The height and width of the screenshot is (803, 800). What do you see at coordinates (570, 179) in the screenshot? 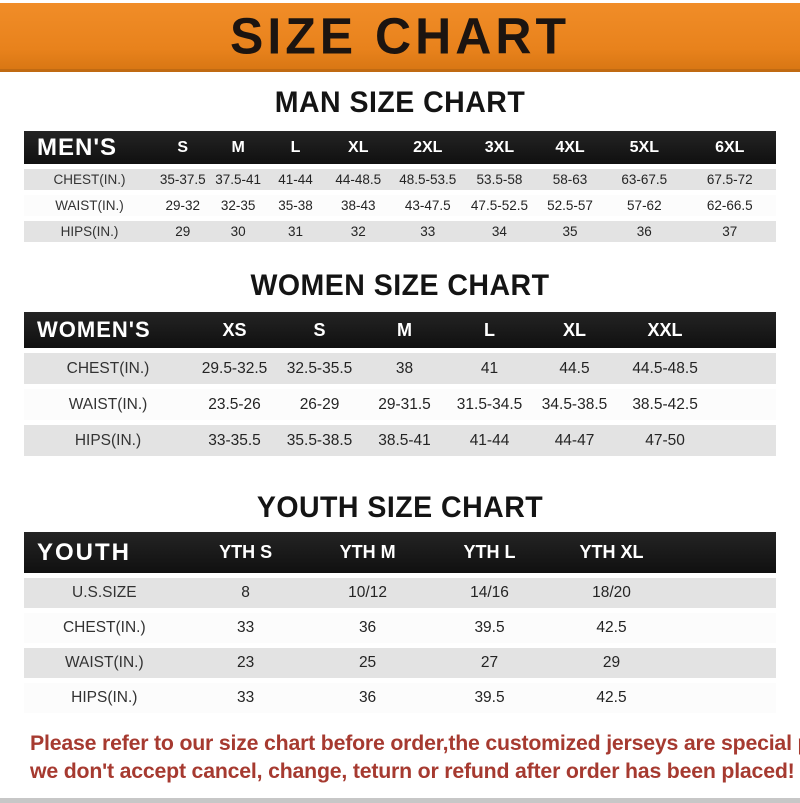
I see `measurement-value-cell: 58-63` at bounding box center [570, 179].